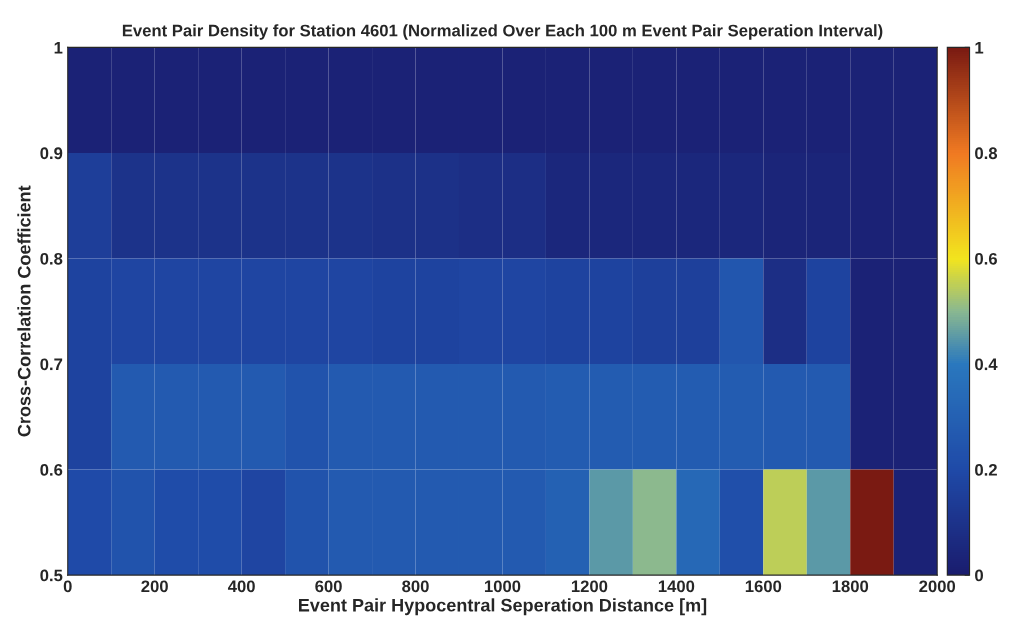  What do you see at coordinates (986, 469) in the screenshot?
I see `color-bar-label: 0.2` at bounding box center [986, 469].